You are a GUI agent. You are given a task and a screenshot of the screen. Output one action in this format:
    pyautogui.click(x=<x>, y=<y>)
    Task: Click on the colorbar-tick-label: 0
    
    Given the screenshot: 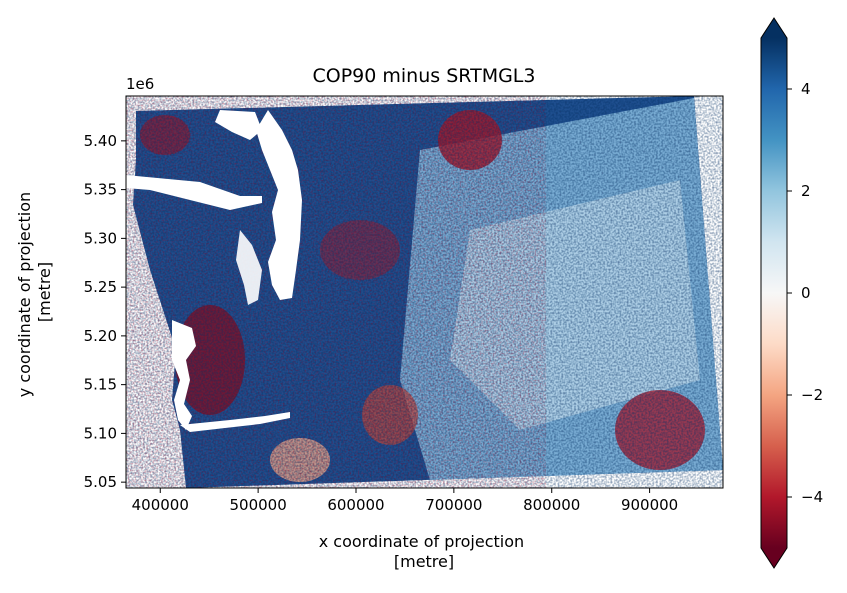 What is the action you would take?
    pyautogui.click(x=806, y=293)
    